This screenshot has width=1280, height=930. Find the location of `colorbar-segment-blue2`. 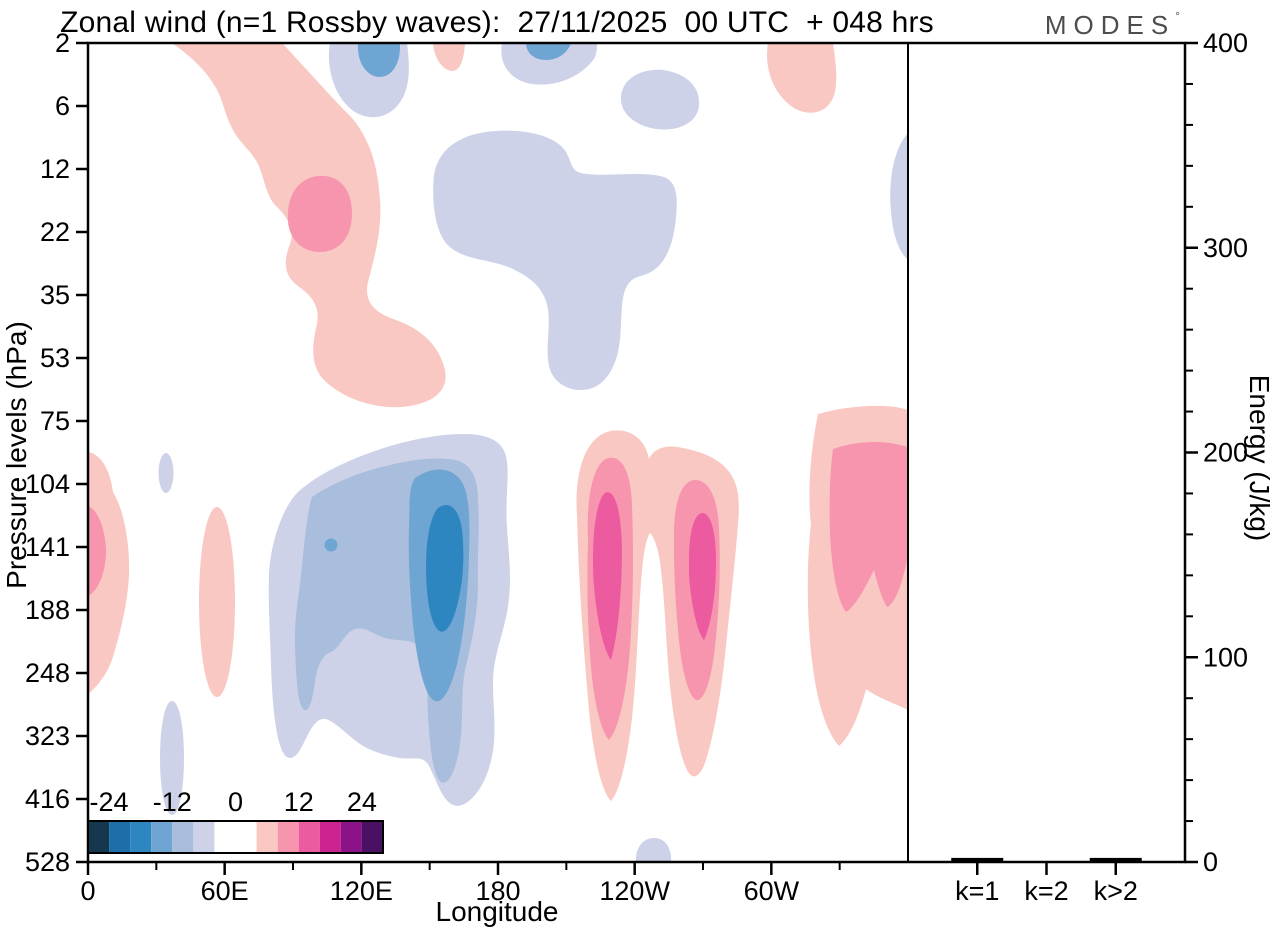

colorbar-segment-blue2 is located at coordinates (162, 837).